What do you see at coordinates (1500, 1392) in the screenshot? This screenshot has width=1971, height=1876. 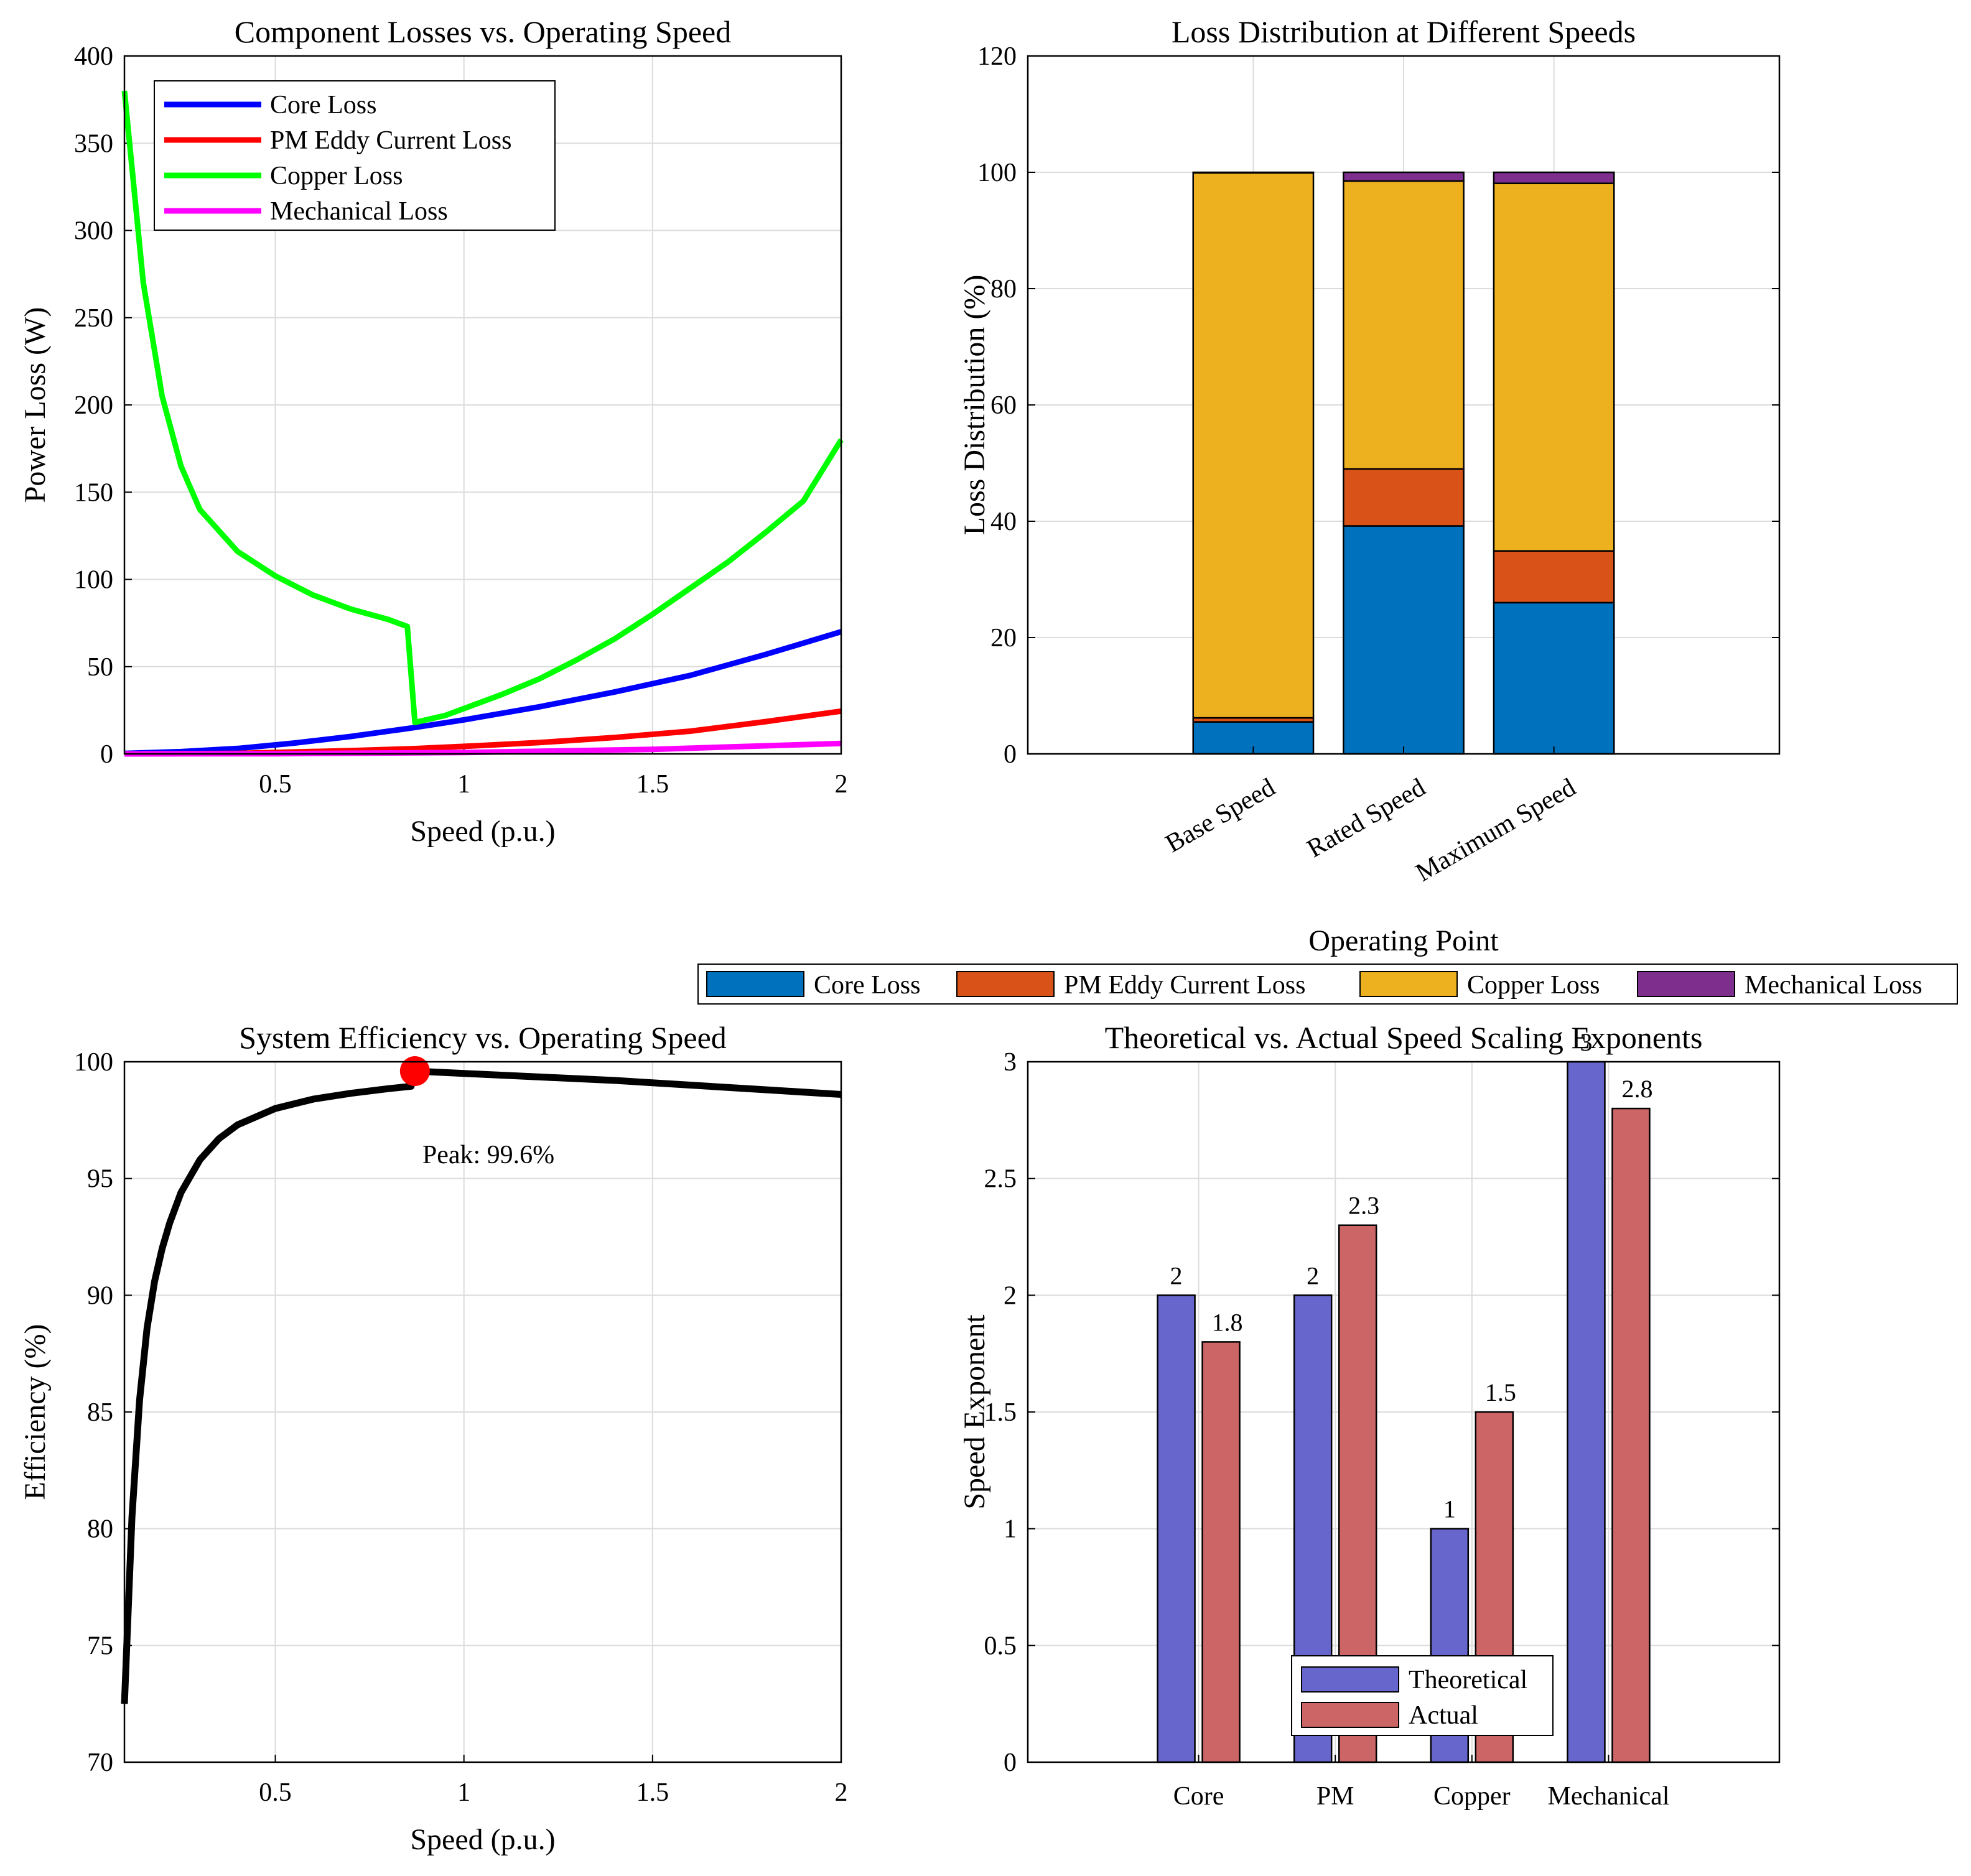 I see `data-label-copper-actual: 1.5` at bounding box center [1500, 1392].